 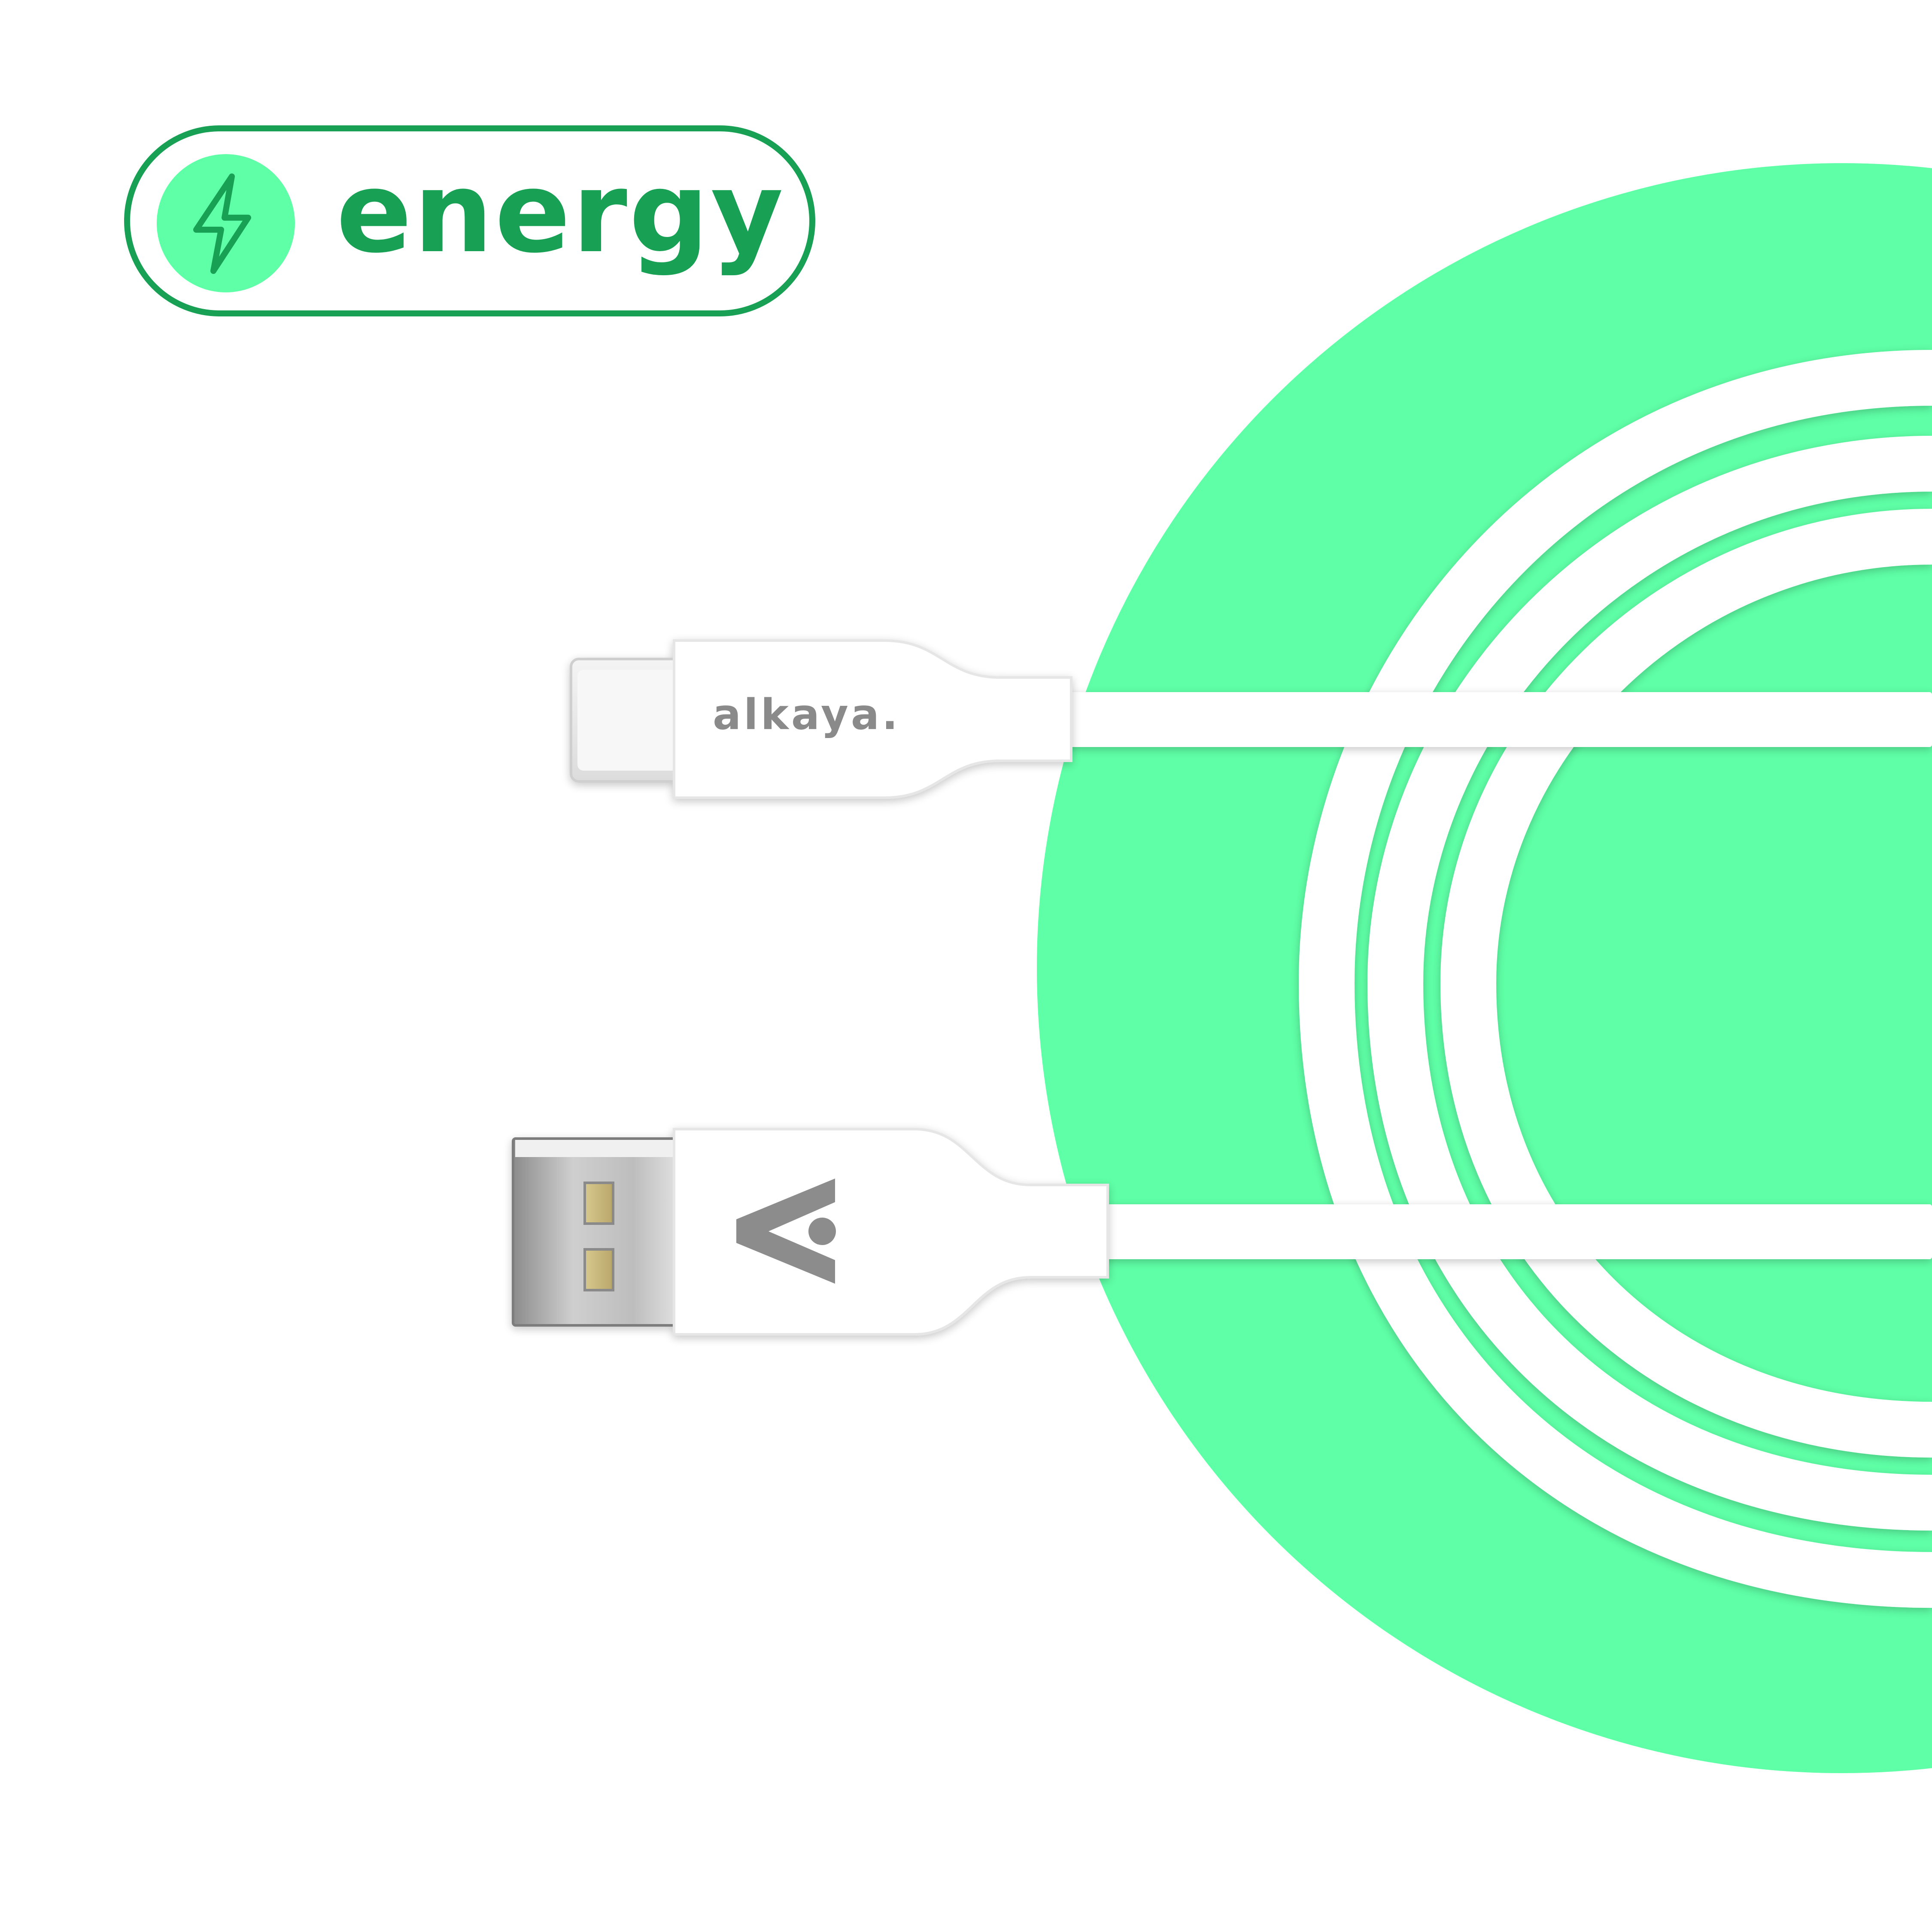 I want to click on cable-run-top, so click(x=1494, y=719).